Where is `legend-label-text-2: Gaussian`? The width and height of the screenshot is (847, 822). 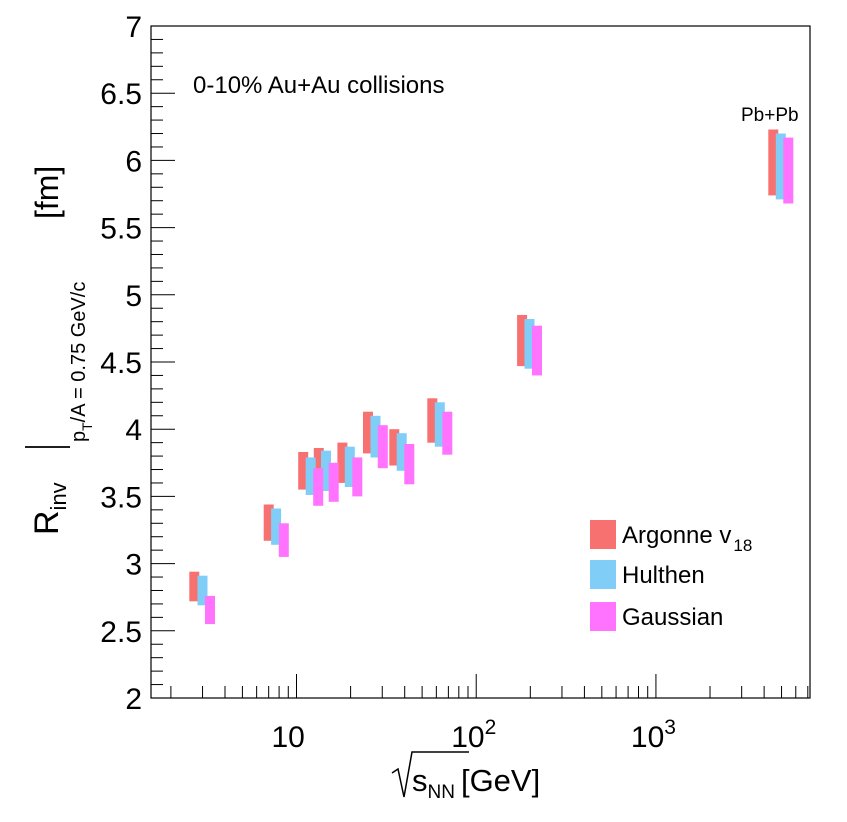
legend-label-text-2: Gaussian is located at coordinates (672, 617).